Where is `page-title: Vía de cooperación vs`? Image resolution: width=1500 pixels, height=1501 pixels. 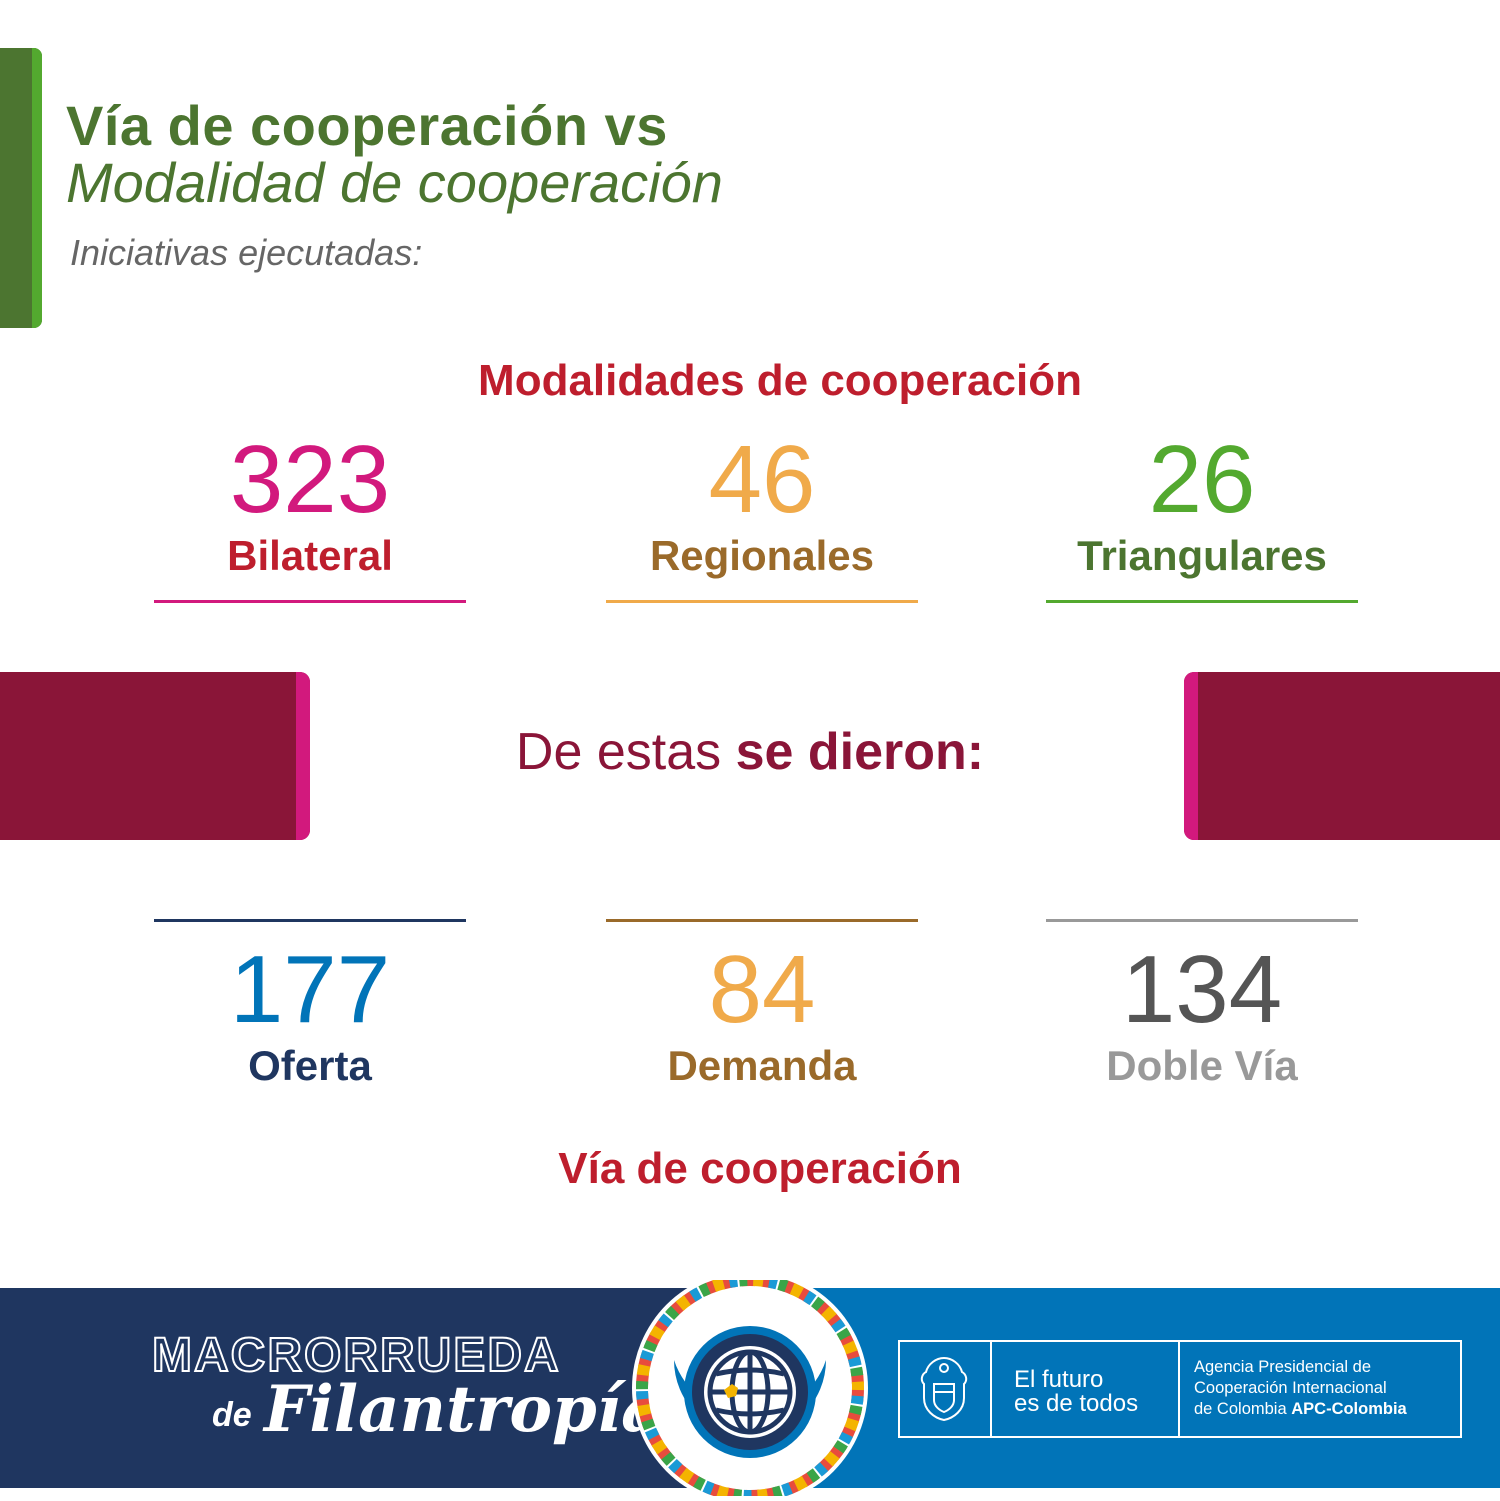
page-title: Vía de cooperación vs is located at coordinates (367, 125).